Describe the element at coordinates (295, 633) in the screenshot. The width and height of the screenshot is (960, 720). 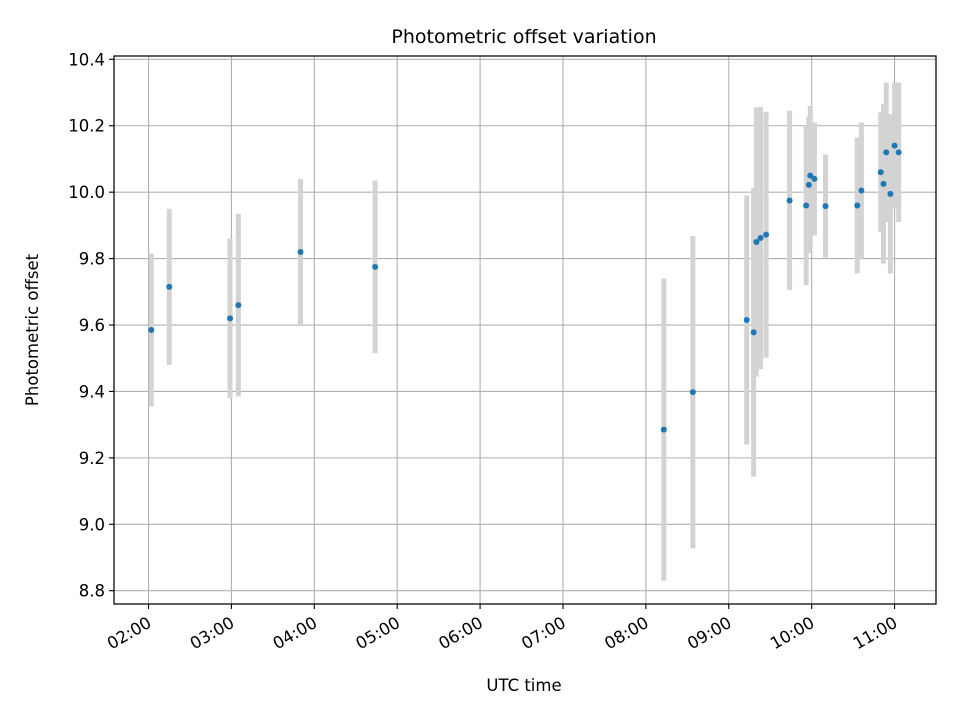
I see `x-tick-label: 04:00` at that location.